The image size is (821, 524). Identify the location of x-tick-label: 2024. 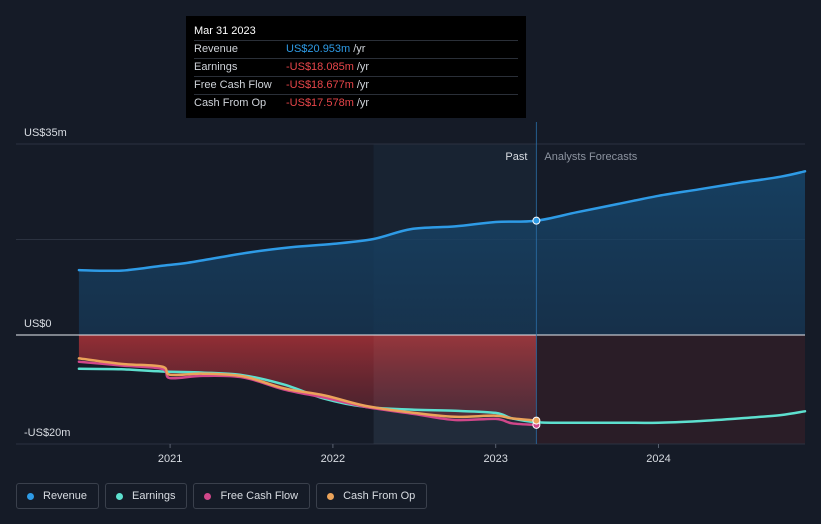
(658, 459).